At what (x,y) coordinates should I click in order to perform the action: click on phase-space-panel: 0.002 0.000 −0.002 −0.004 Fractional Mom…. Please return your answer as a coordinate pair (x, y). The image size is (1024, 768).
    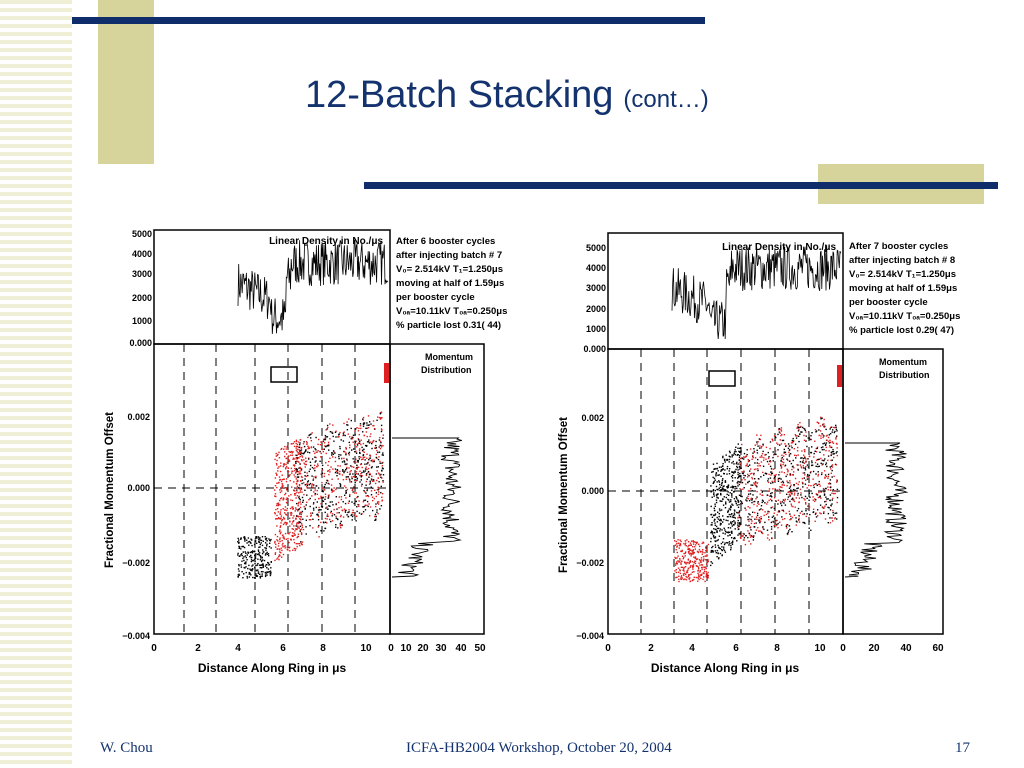
    Looking at the image, I should click on (247, 509).